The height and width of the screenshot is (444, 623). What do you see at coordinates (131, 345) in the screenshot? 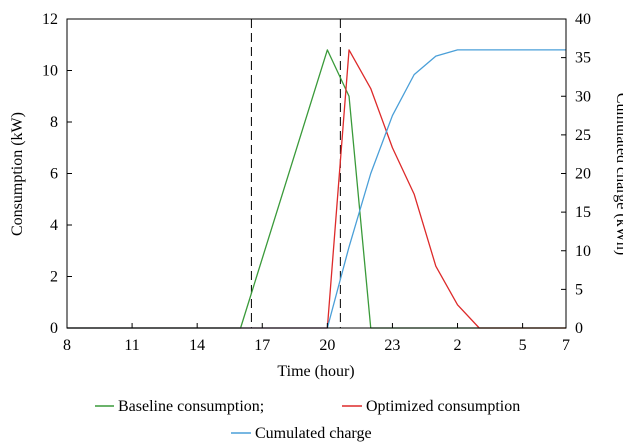
I see `x-tick-label: 11` at bounding box center [131, 345].